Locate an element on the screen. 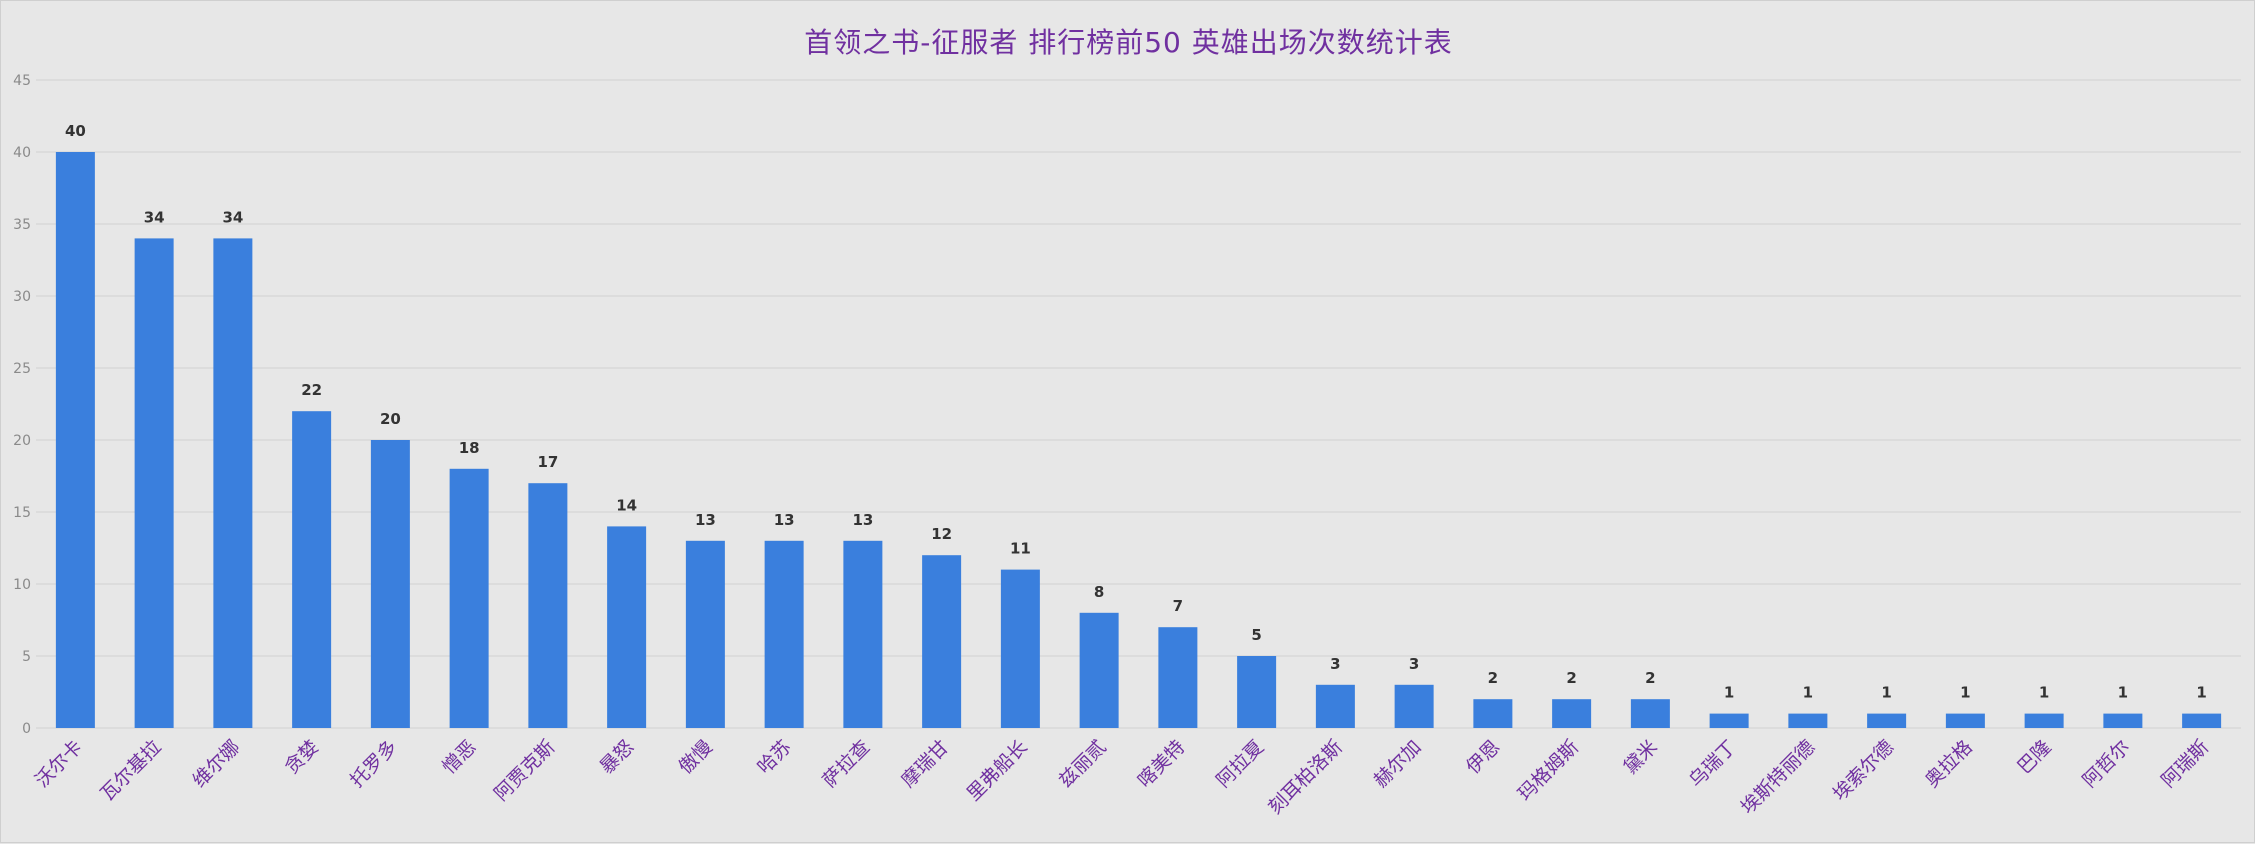  category-label: 埃索尔德 is located at coordinates (1863, 770).